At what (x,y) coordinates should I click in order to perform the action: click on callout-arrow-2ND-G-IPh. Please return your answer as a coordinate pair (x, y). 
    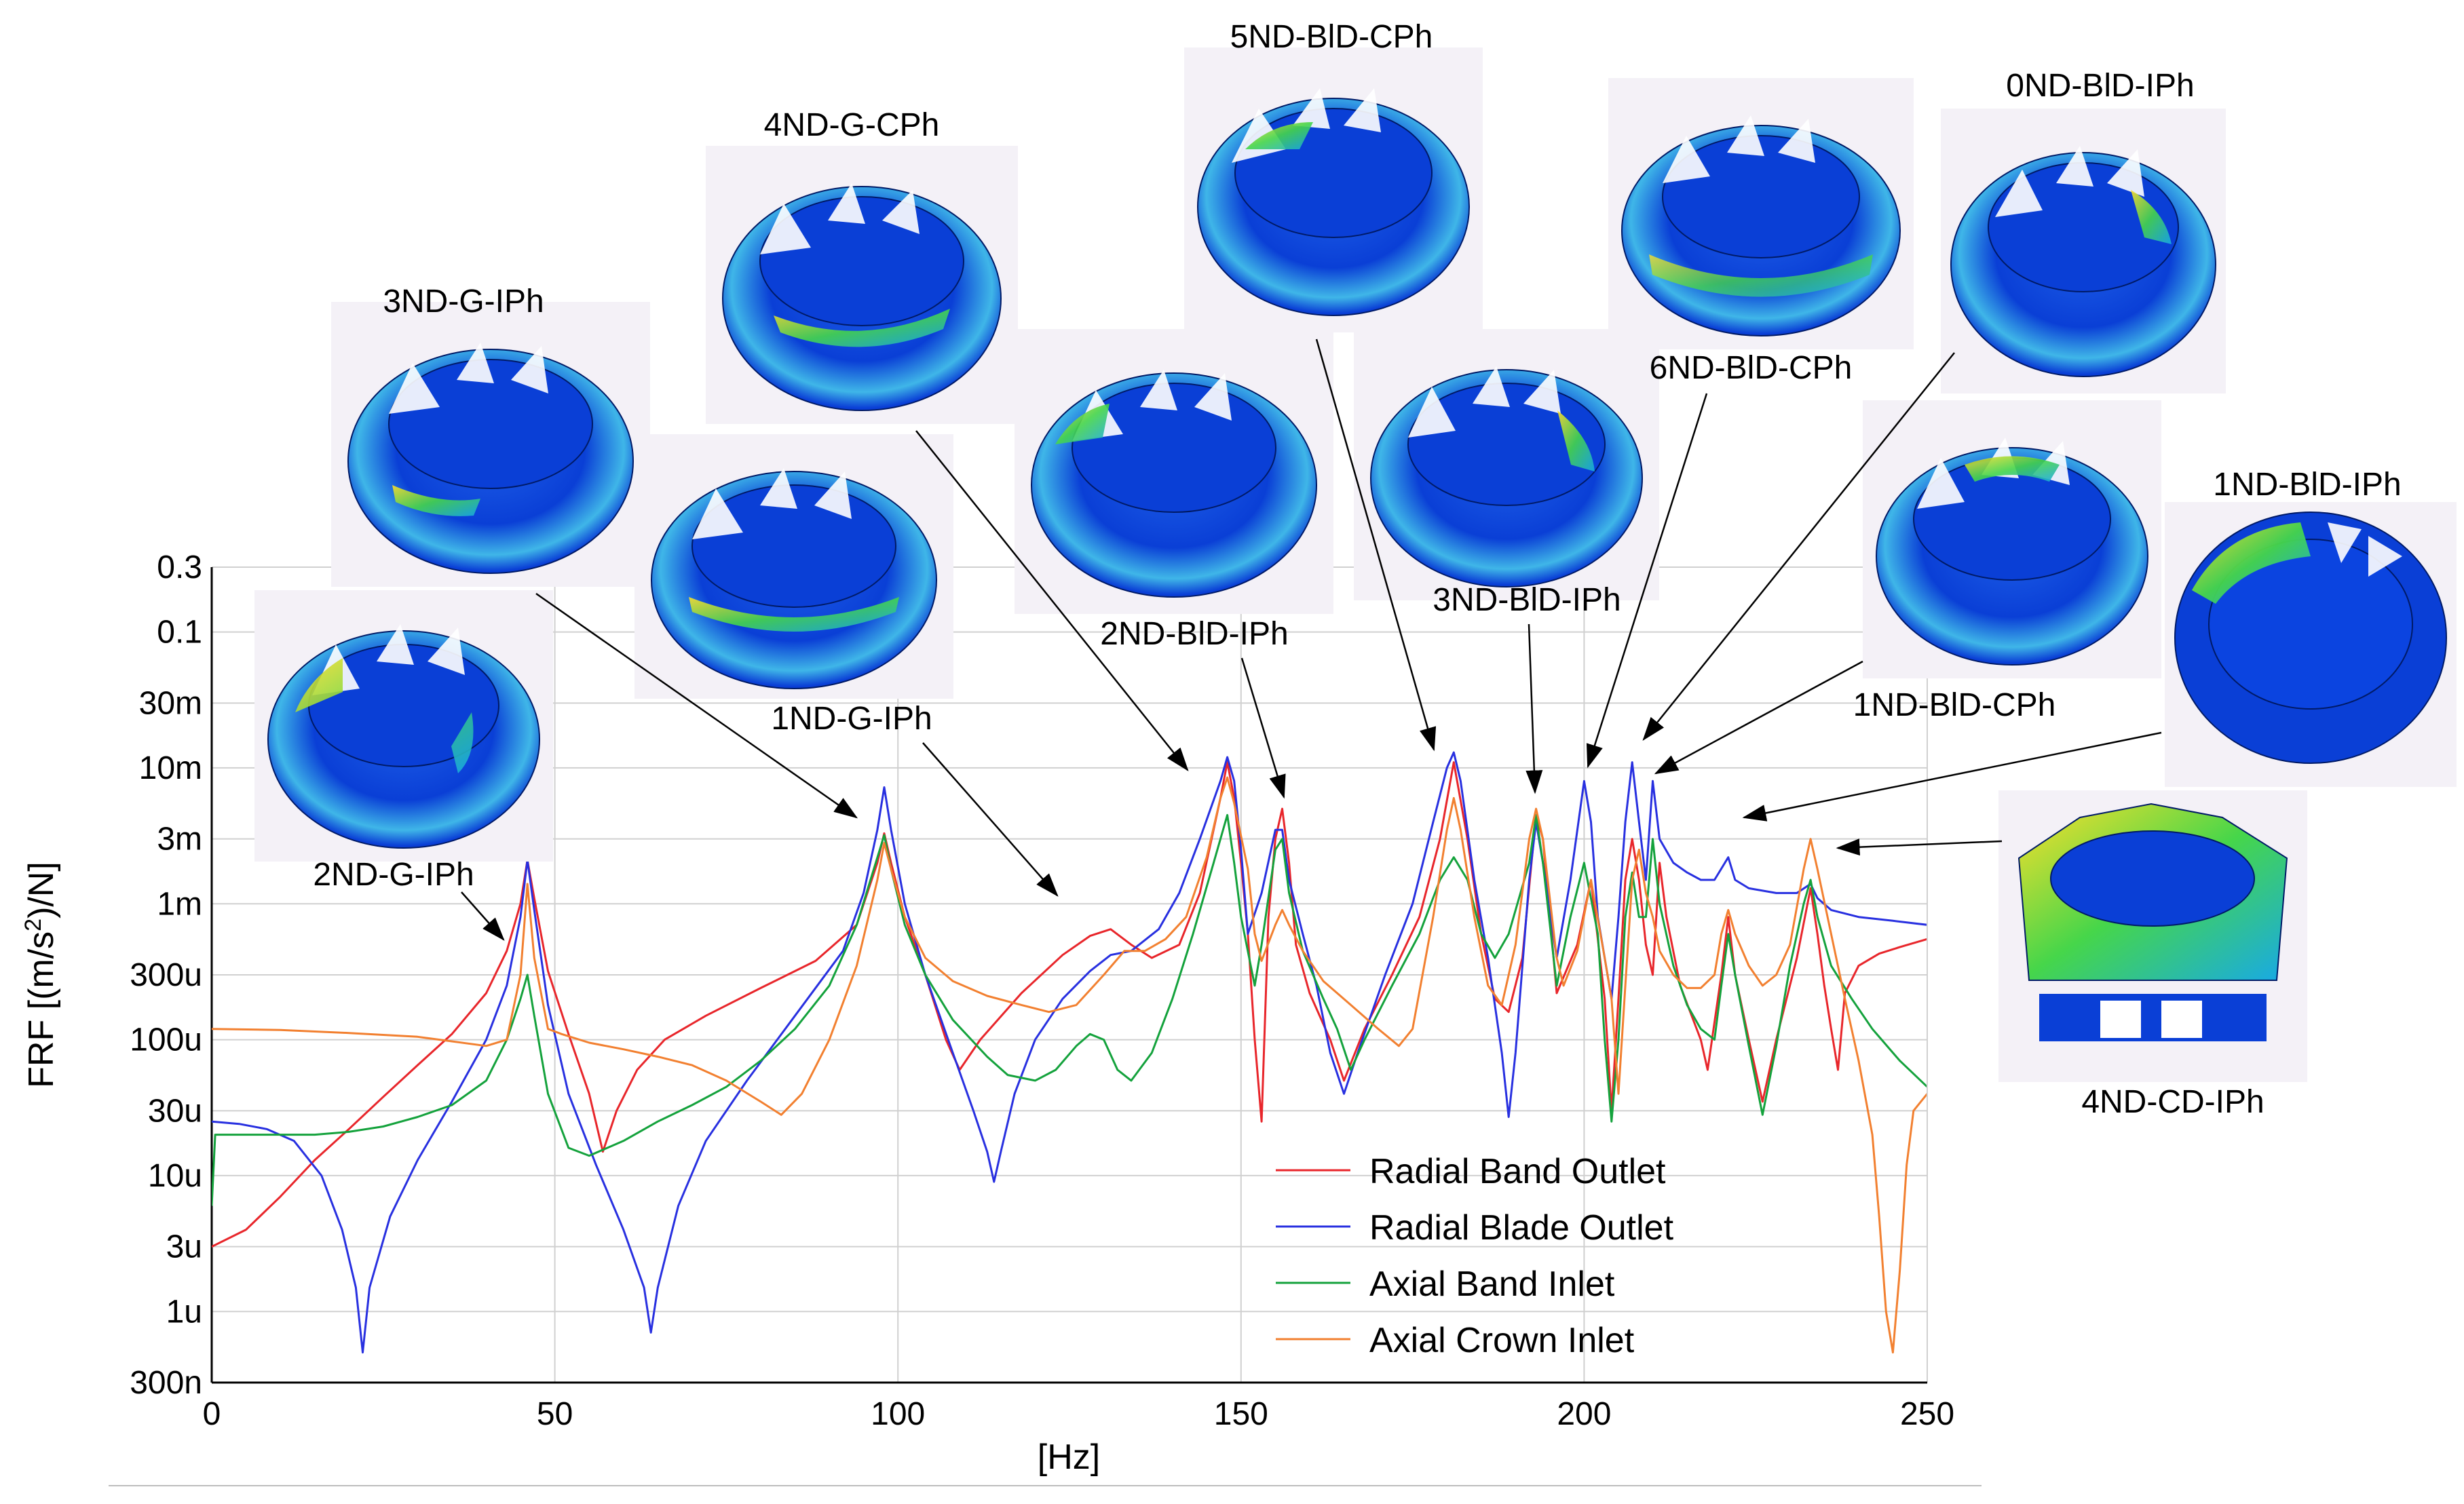
    Looking at the image, I should click on (483, 916).